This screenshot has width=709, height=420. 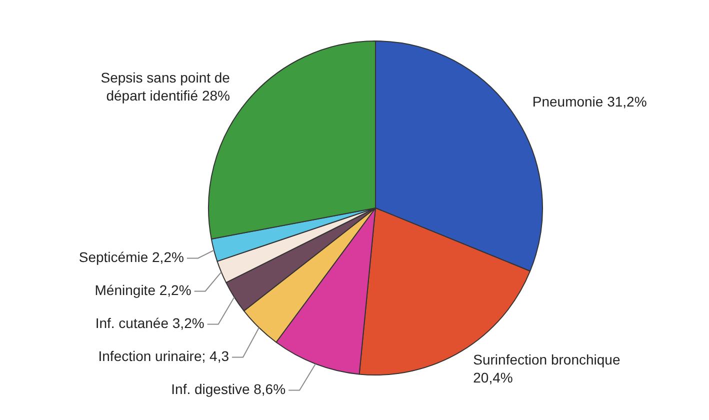 I want to click on slice-label: Septicémie 2,2%, so click(x=131, y=257).